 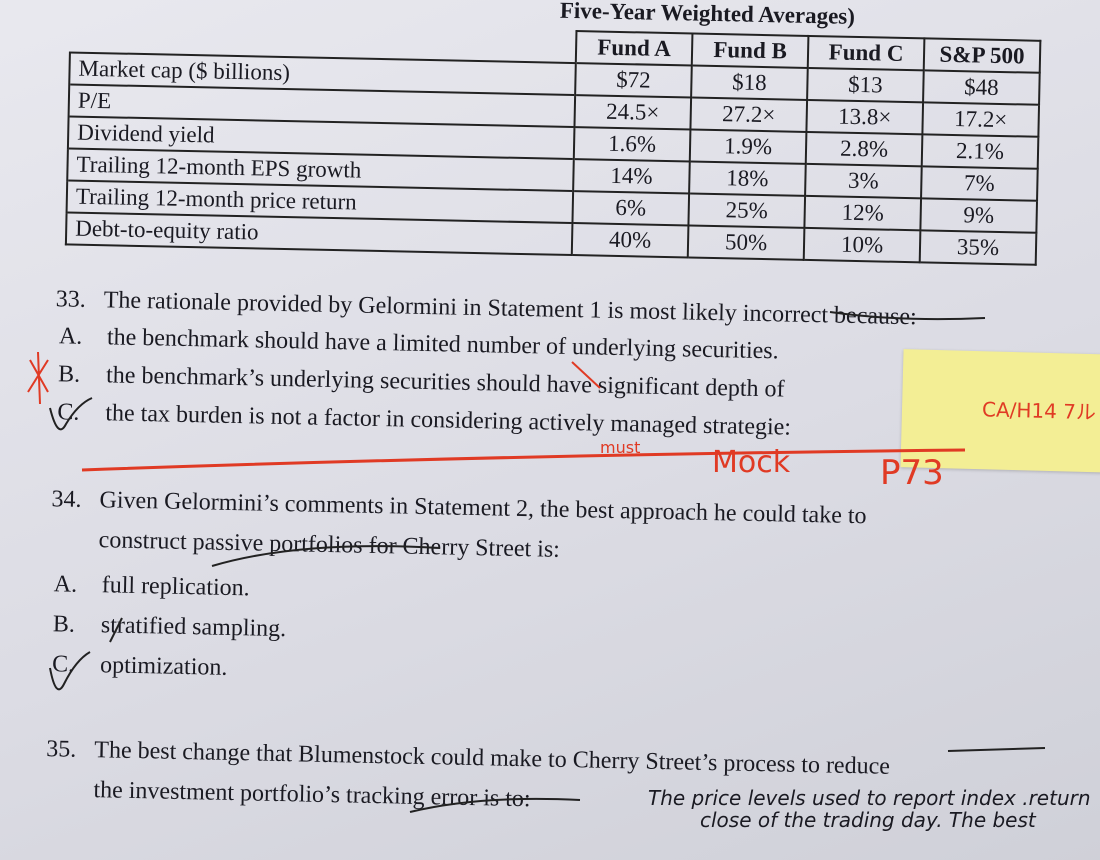 What do you see at coordinates (868, 820) in the screenshot?
I see `handwritten-note-line2: close of the trading day. The best` at bounding box center [868, 820].